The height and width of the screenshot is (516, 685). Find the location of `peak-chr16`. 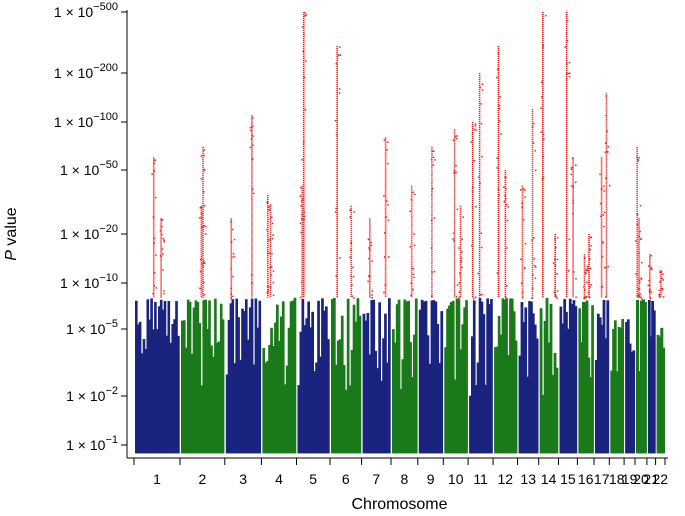

peak-chr16 is located at coordinates (585, 277).